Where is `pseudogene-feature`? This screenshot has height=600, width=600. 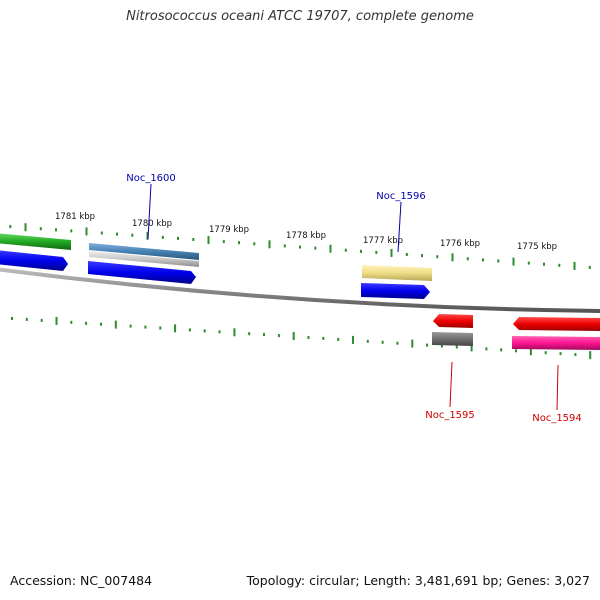
pseudogene-feature is located at coordinates (452, 339).